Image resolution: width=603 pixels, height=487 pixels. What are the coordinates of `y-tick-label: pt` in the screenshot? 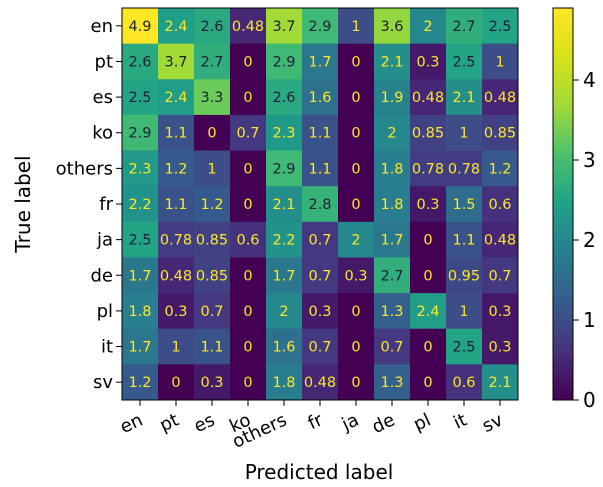 It's located at (104, 61).